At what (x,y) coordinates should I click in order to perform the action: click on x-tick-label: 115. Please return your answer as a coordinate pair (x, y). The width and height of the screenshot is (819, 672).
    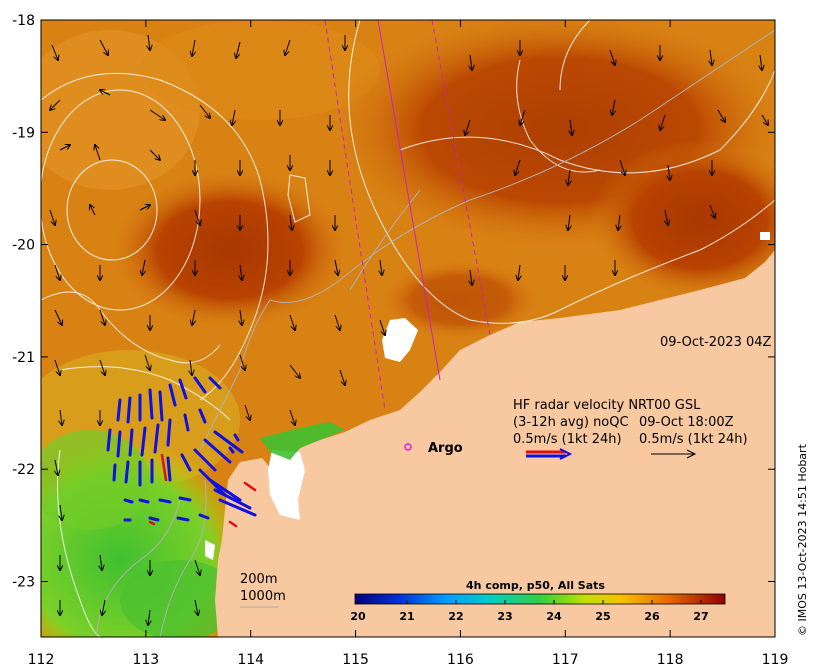
    Looking at the image, I should click on (355, 660).